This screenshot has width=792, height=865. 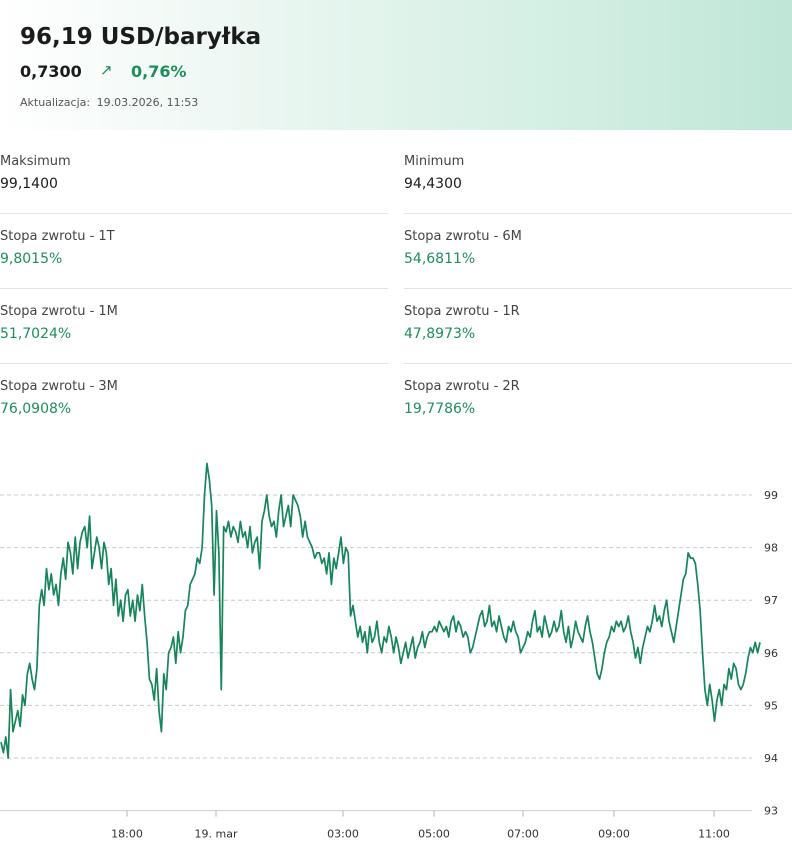 What do you see at coordinates (51, 71) in the screenshot?
I see `change-absolute: 0,7300` at bounding box center [51, 71].